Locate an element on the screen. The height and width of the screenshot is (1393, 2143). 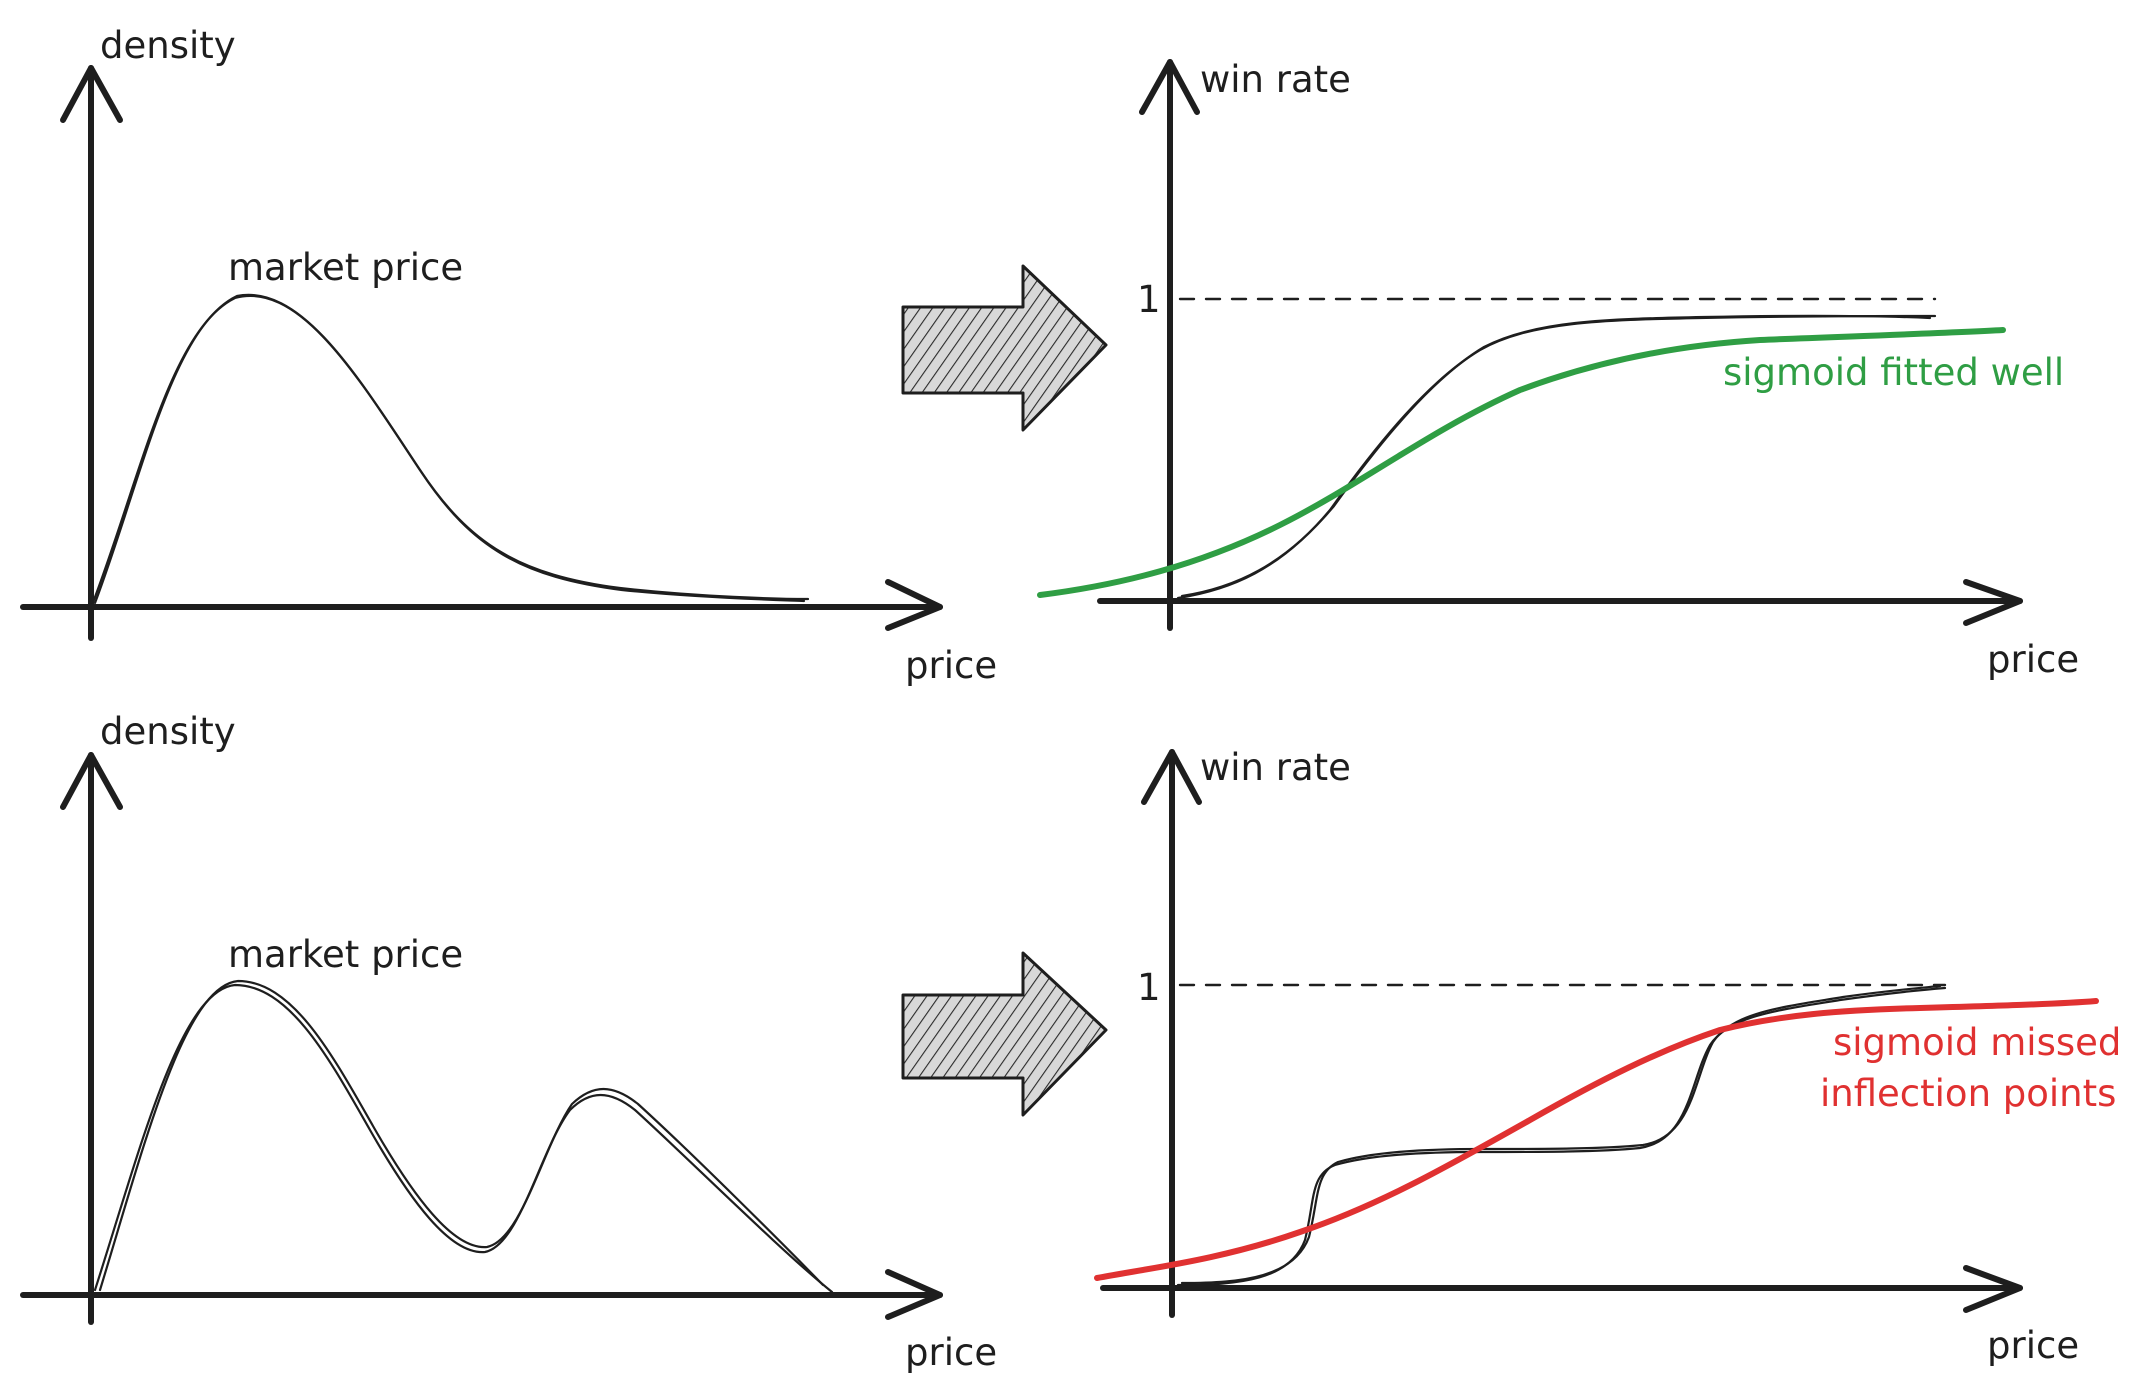
transform-arrow-top is located at coordinates (1004, 348).